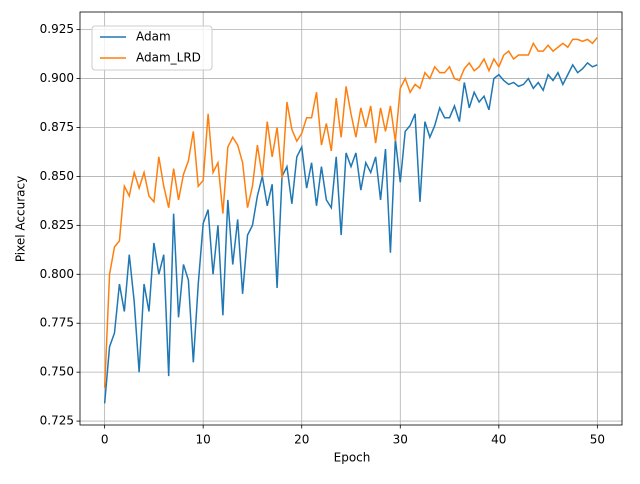 The image size is (640, 484). I want to click on legend-label: Adam_LRD, so click(168, 58).